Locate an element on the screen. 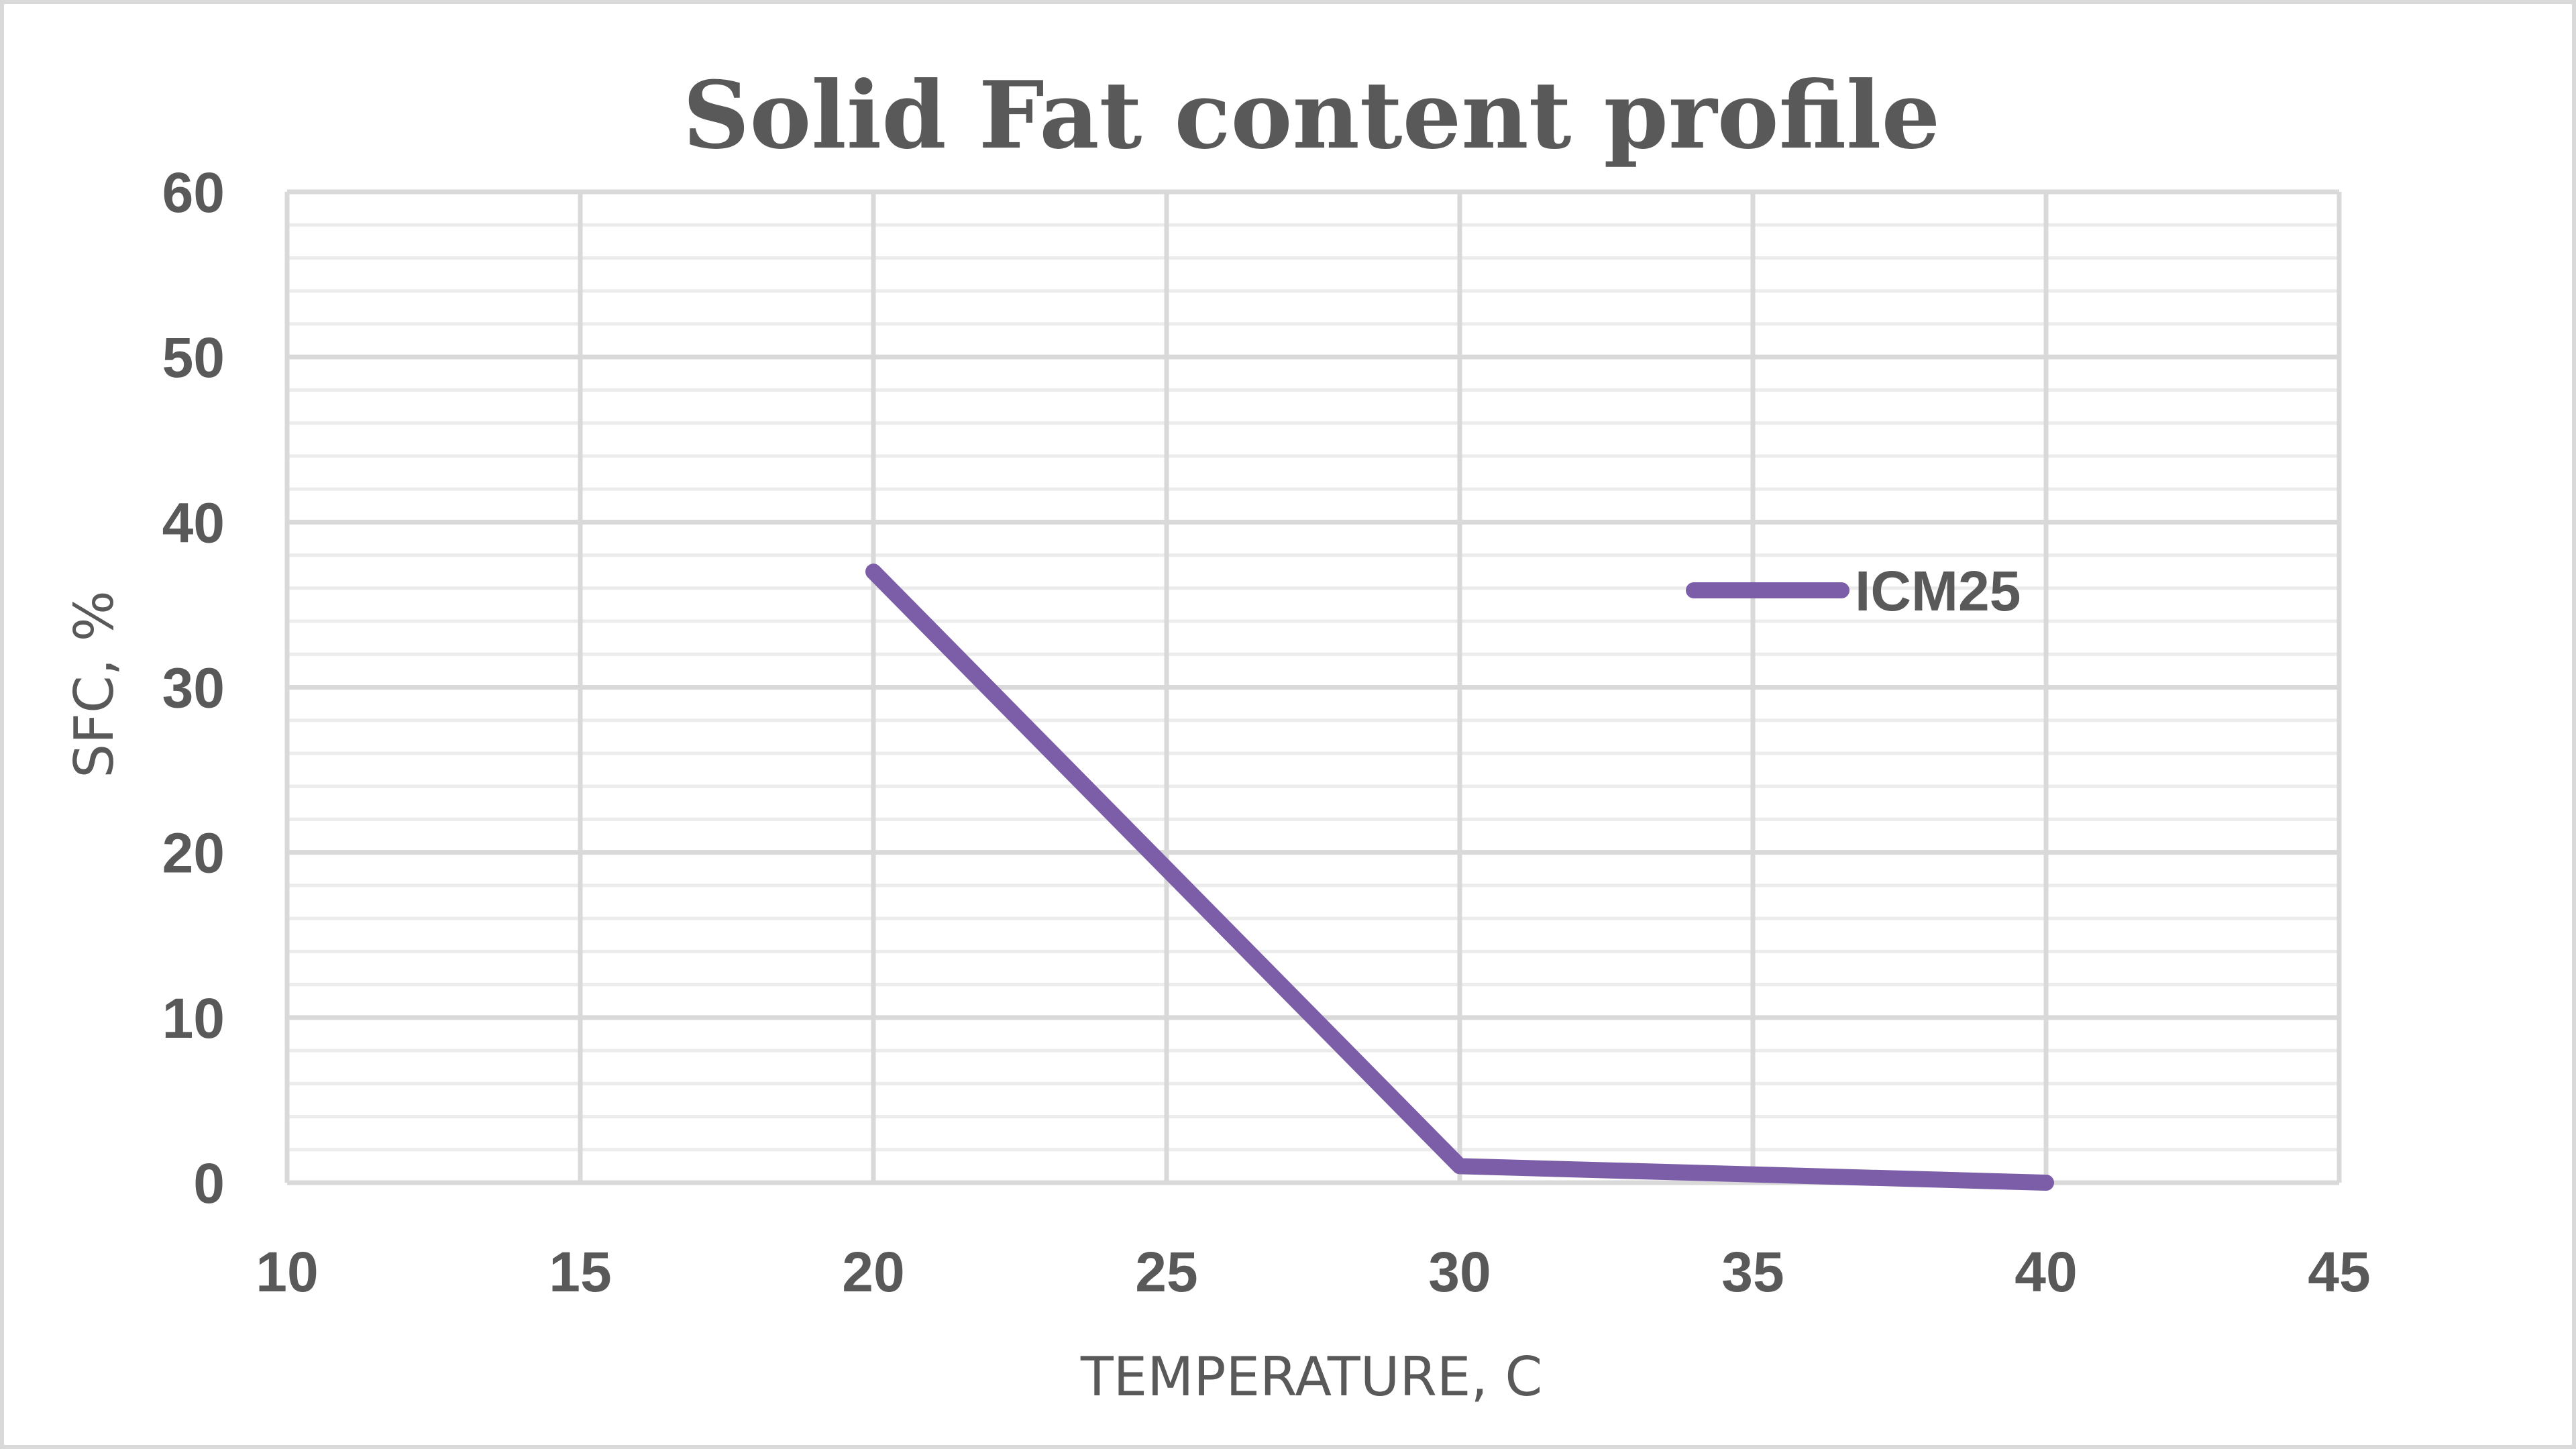 The height and width of the screenshot is (1449, 2576). legend: ICM25 is located at coordinates (1853, 591).